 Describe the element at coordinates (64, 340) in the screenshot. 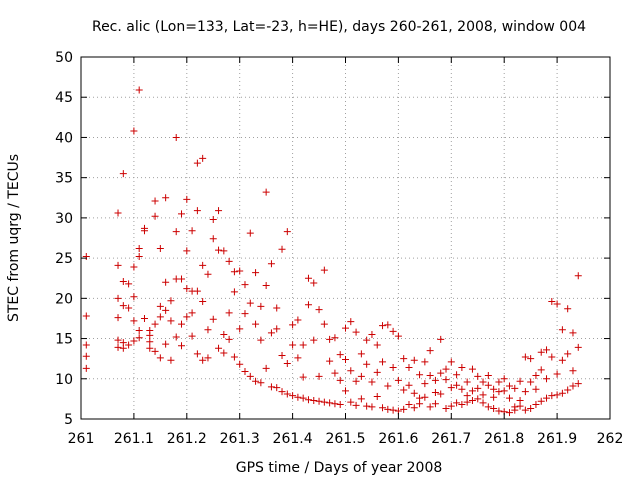

I see `y-tick-label: 15` at that location.